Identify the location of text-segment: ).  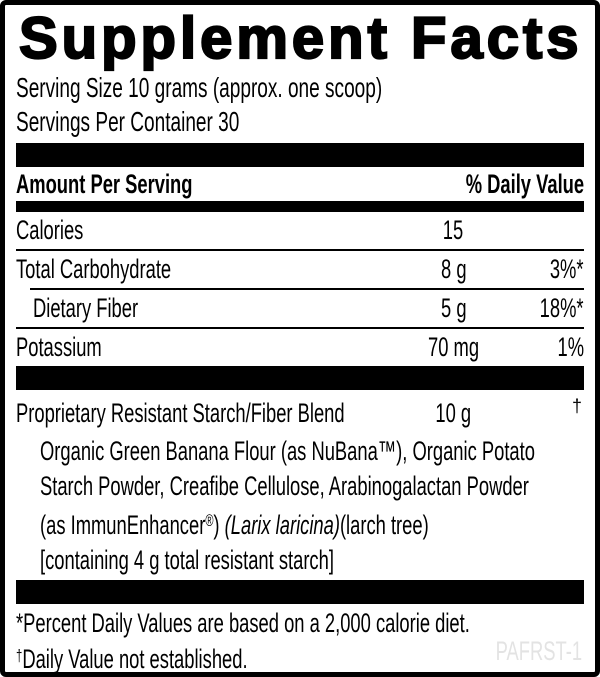
(219, 525).